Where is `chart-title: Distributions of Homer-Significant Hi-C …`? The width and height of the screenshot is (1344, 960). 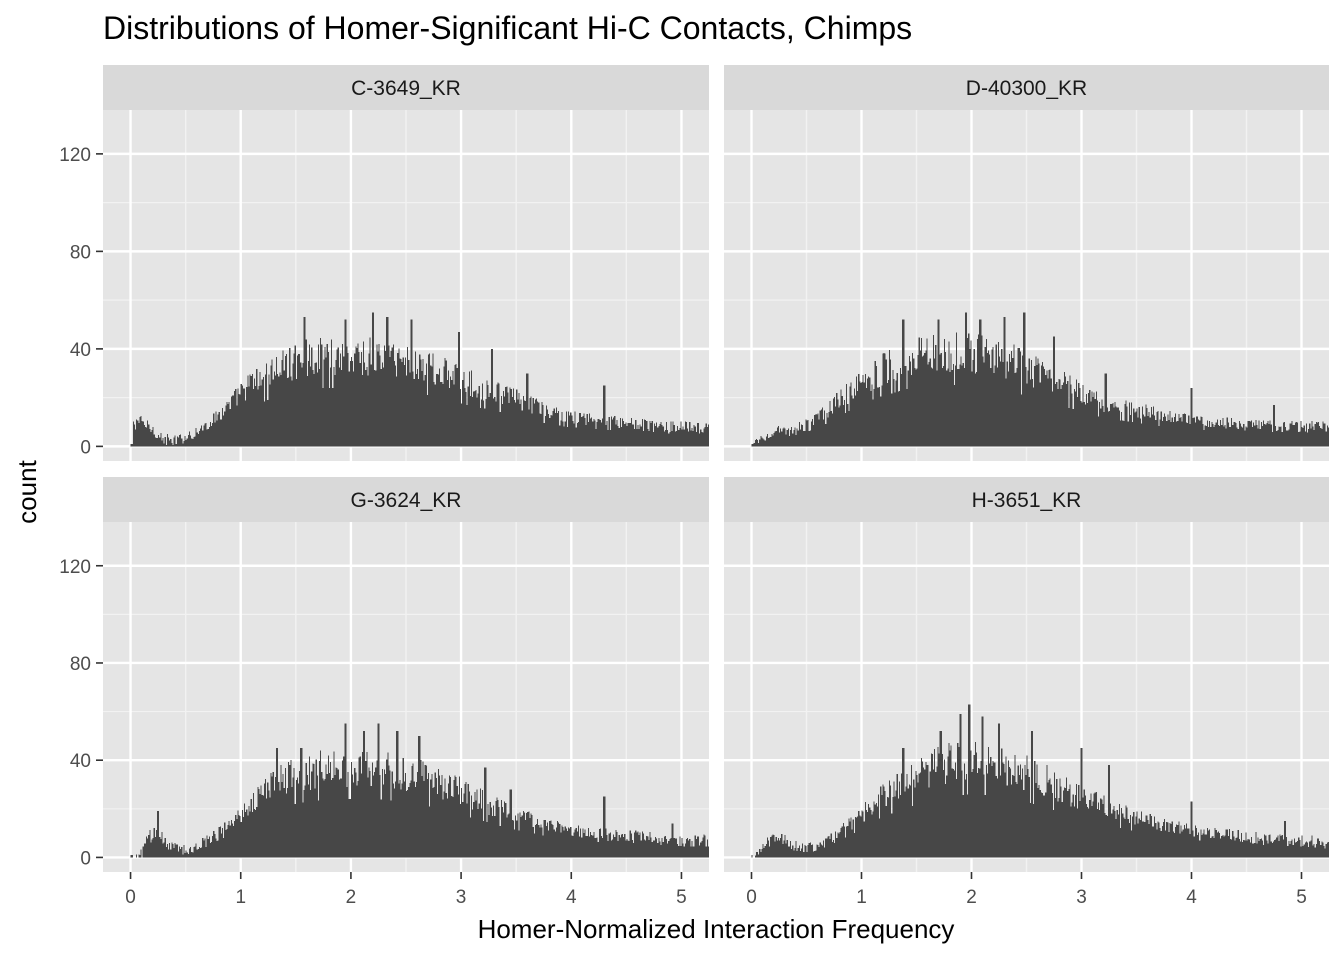
chart-title: Distributions of Homer-Significant Hi-C … is located at coordinates (507, 28).